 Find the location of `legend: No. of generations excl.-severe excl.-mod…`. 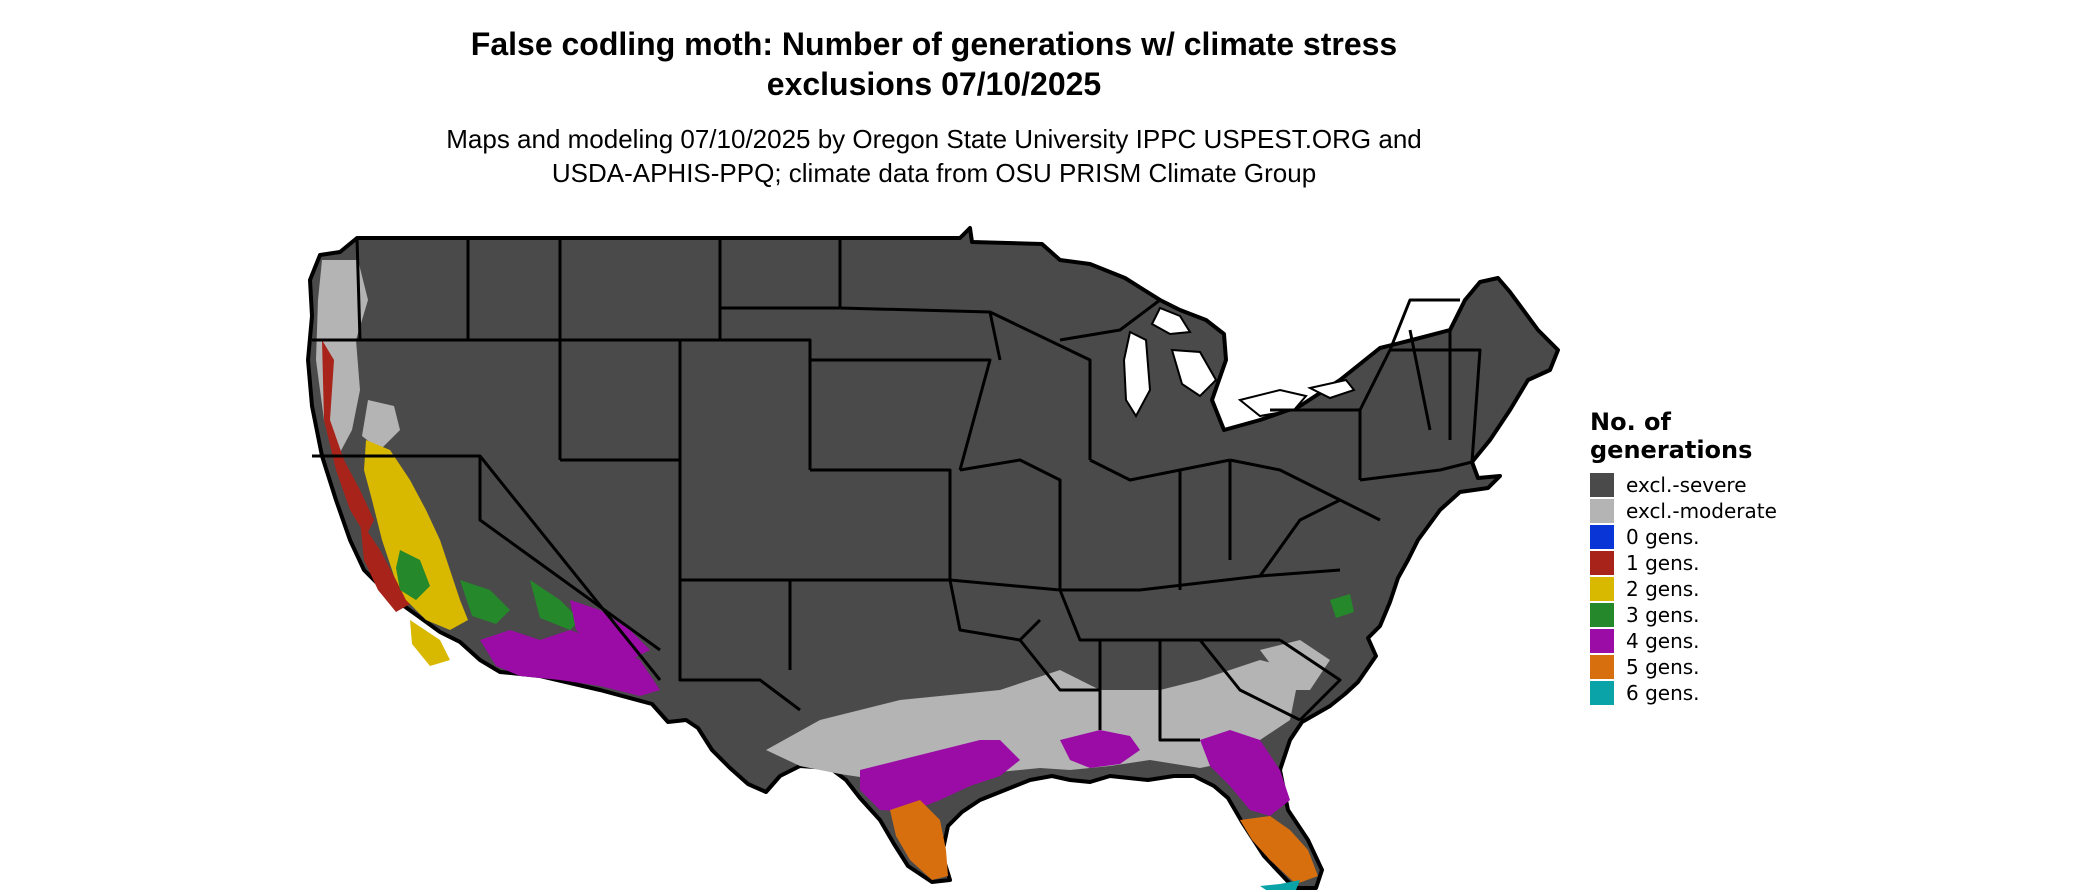

legend: No. of generations excl.-severe excl.-mod… is located at coordinates (1740, 557).